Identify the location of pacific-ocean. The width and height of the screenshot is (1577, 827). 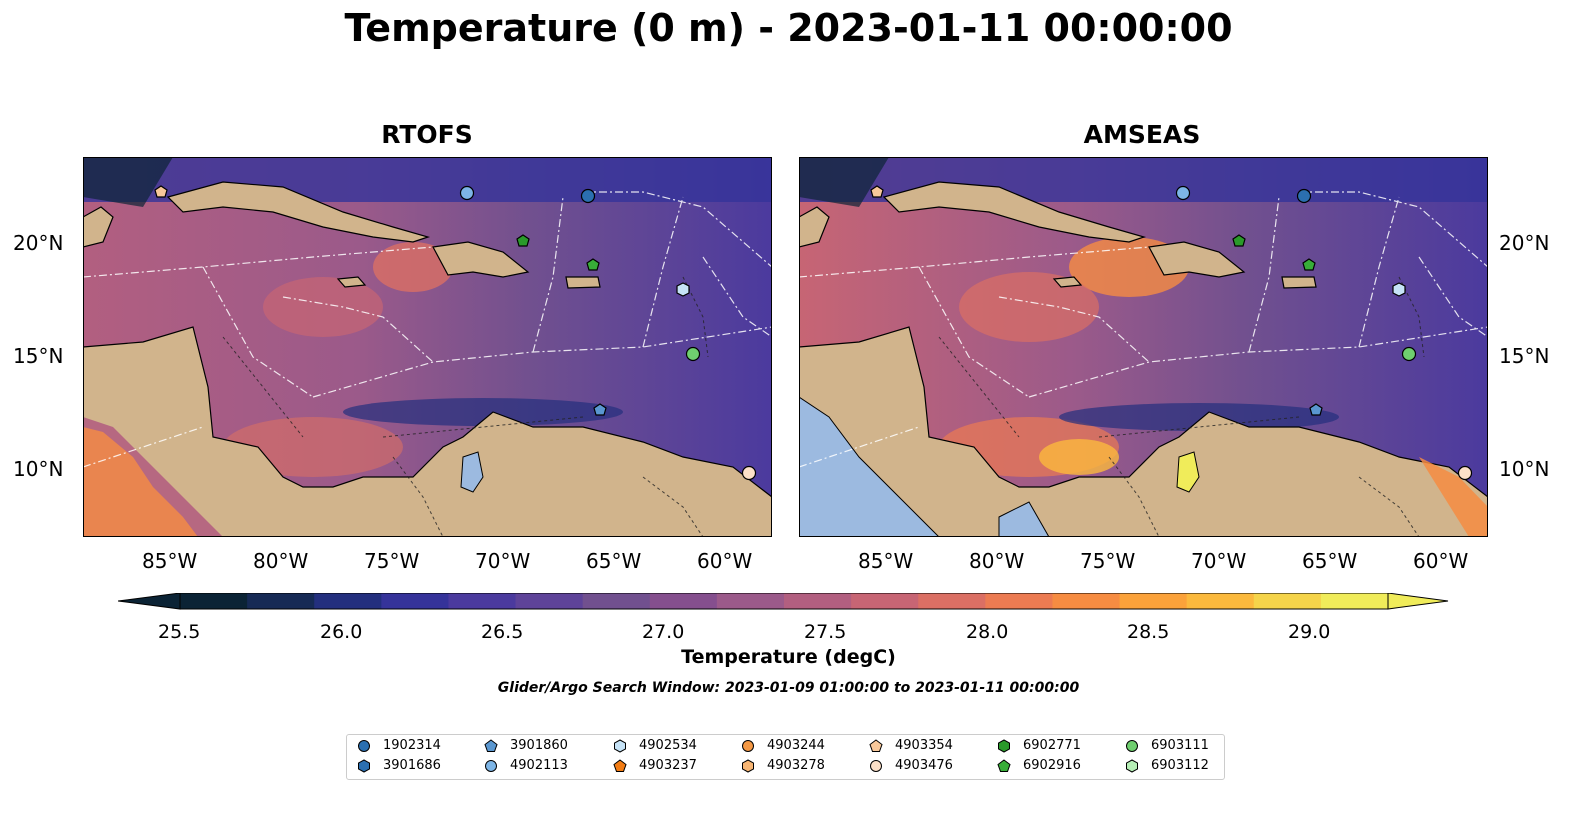
(869, 466).